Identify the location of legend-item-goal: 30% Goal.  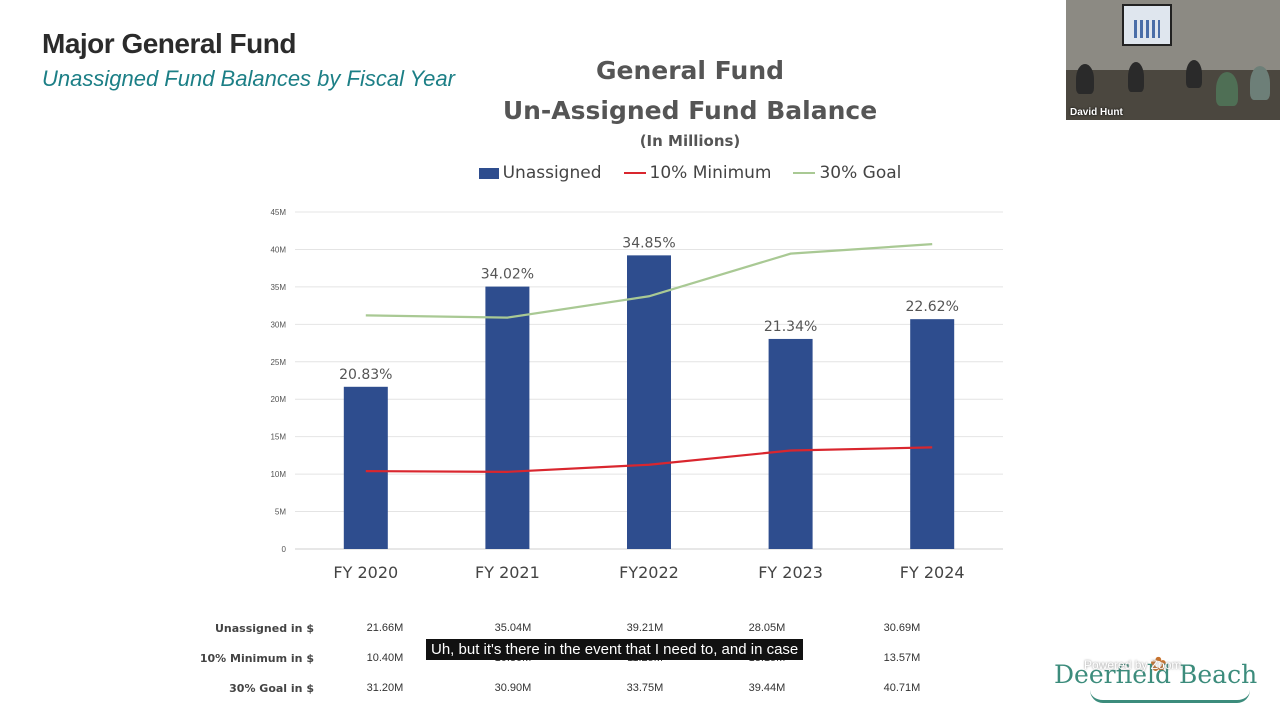
(847, 173).